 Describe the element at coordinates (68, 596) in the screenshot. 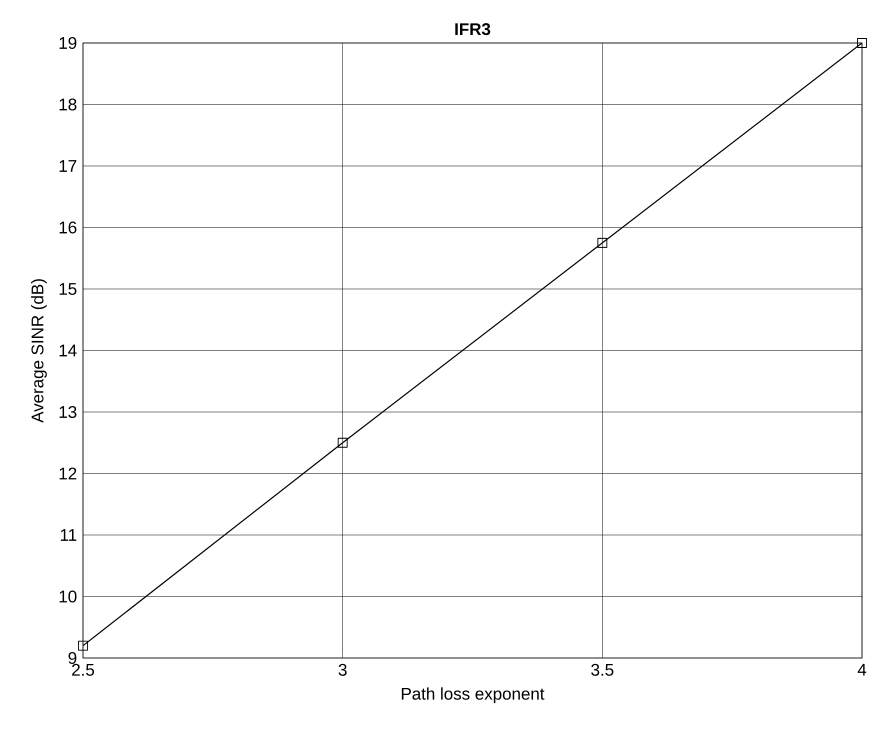

I see `y-tick-label: 10` at that location.